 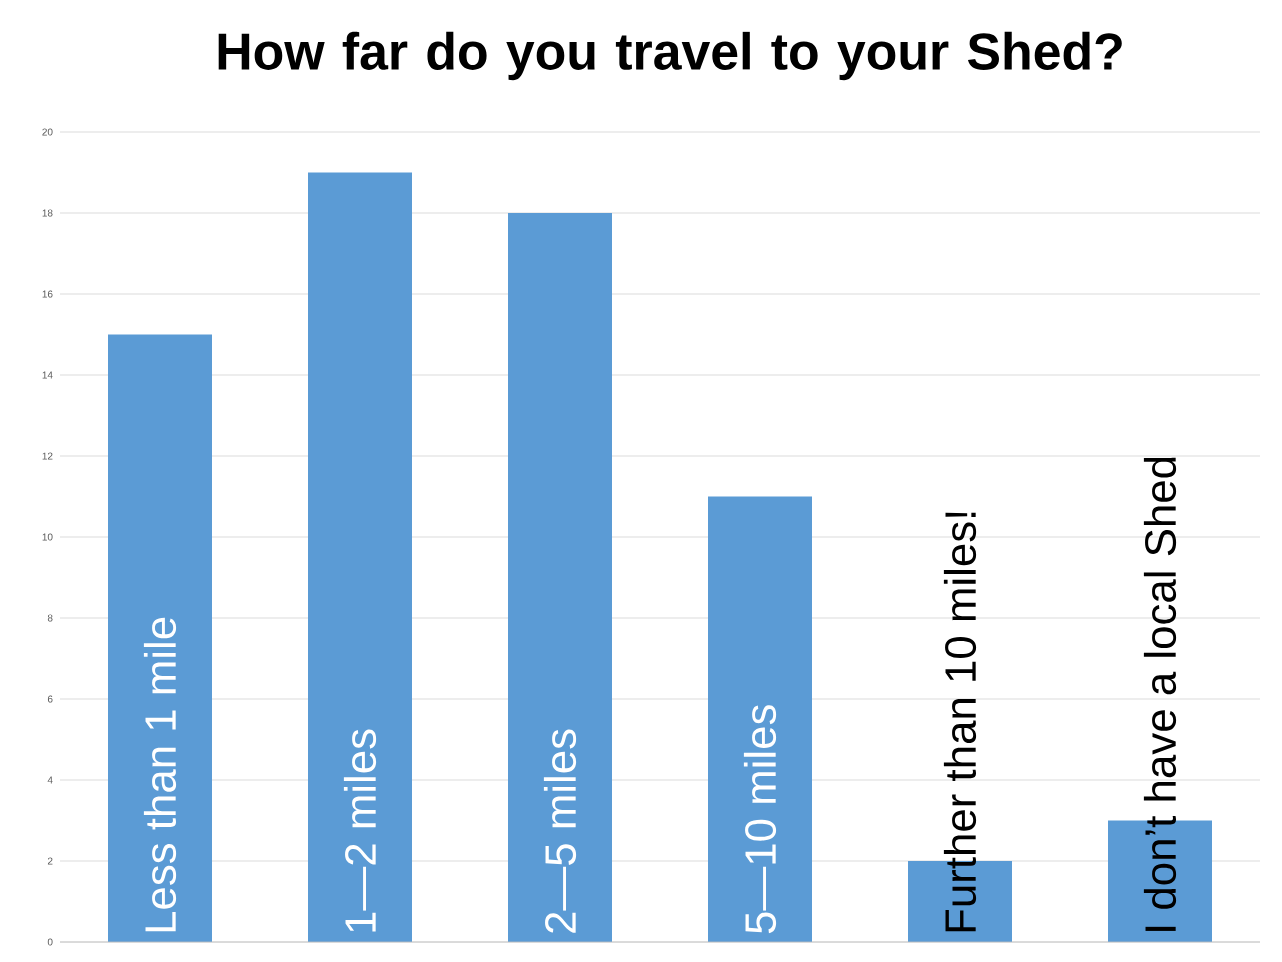 What do you see at coordinates (760, 819) in the screenshot?
I see `x-tick-label: 5—10 miles` at bounding box center [760, 819].